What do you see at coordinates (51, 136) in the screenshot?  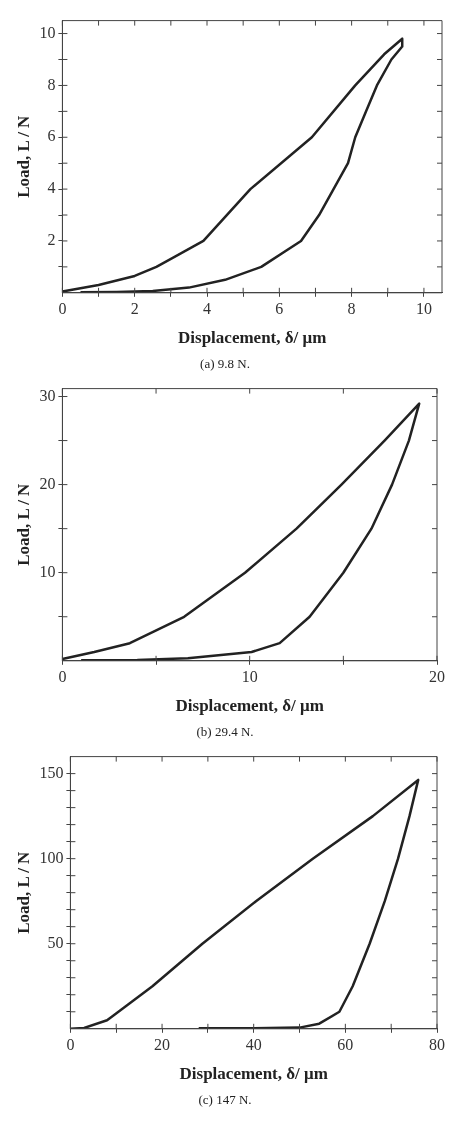 I see `y-tick-label: 6` at bounding box center [51, 136].